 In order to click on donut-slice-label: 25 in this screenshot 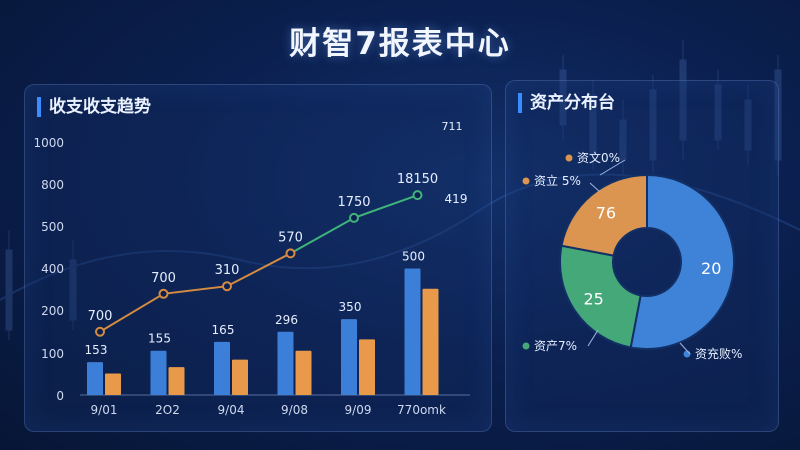, I will do `click(593, 298)`.